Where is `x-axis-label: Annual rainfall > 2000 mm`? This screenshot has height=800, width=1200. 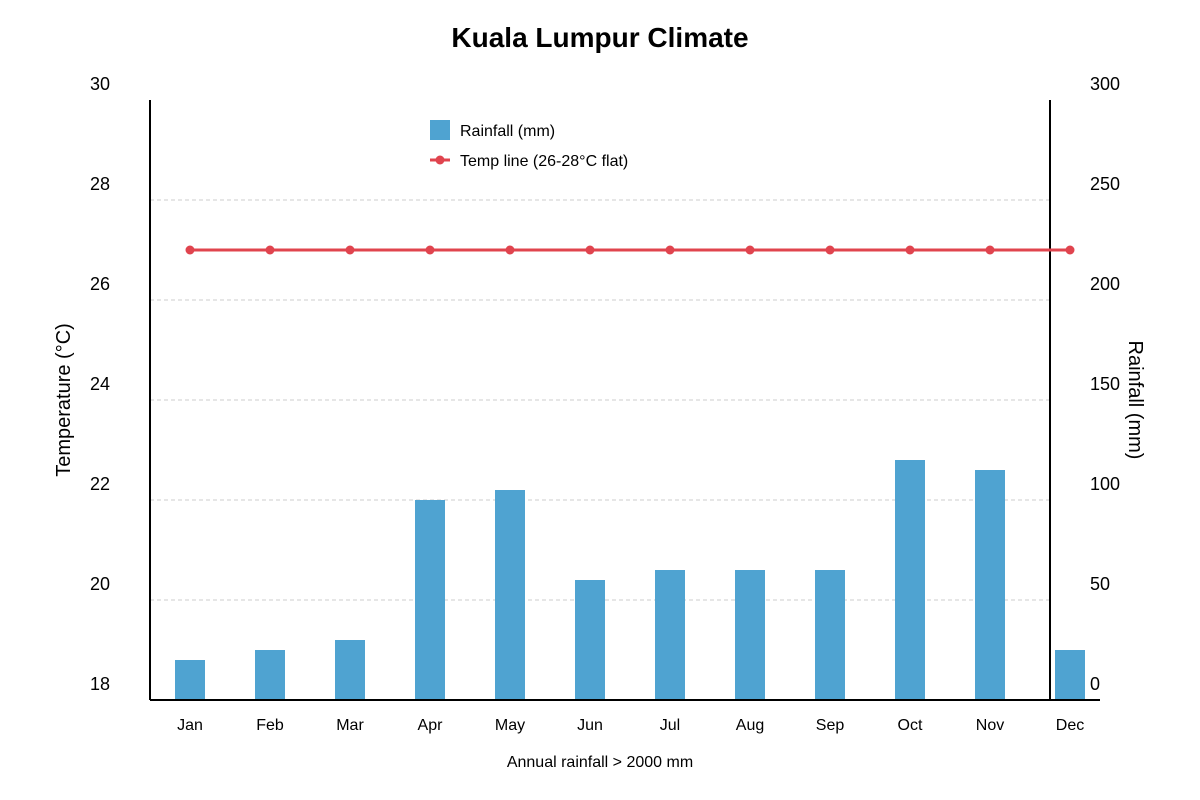
x-axis-label: Annual rainfall > 2000 mm is located at coordinates (600, 762).